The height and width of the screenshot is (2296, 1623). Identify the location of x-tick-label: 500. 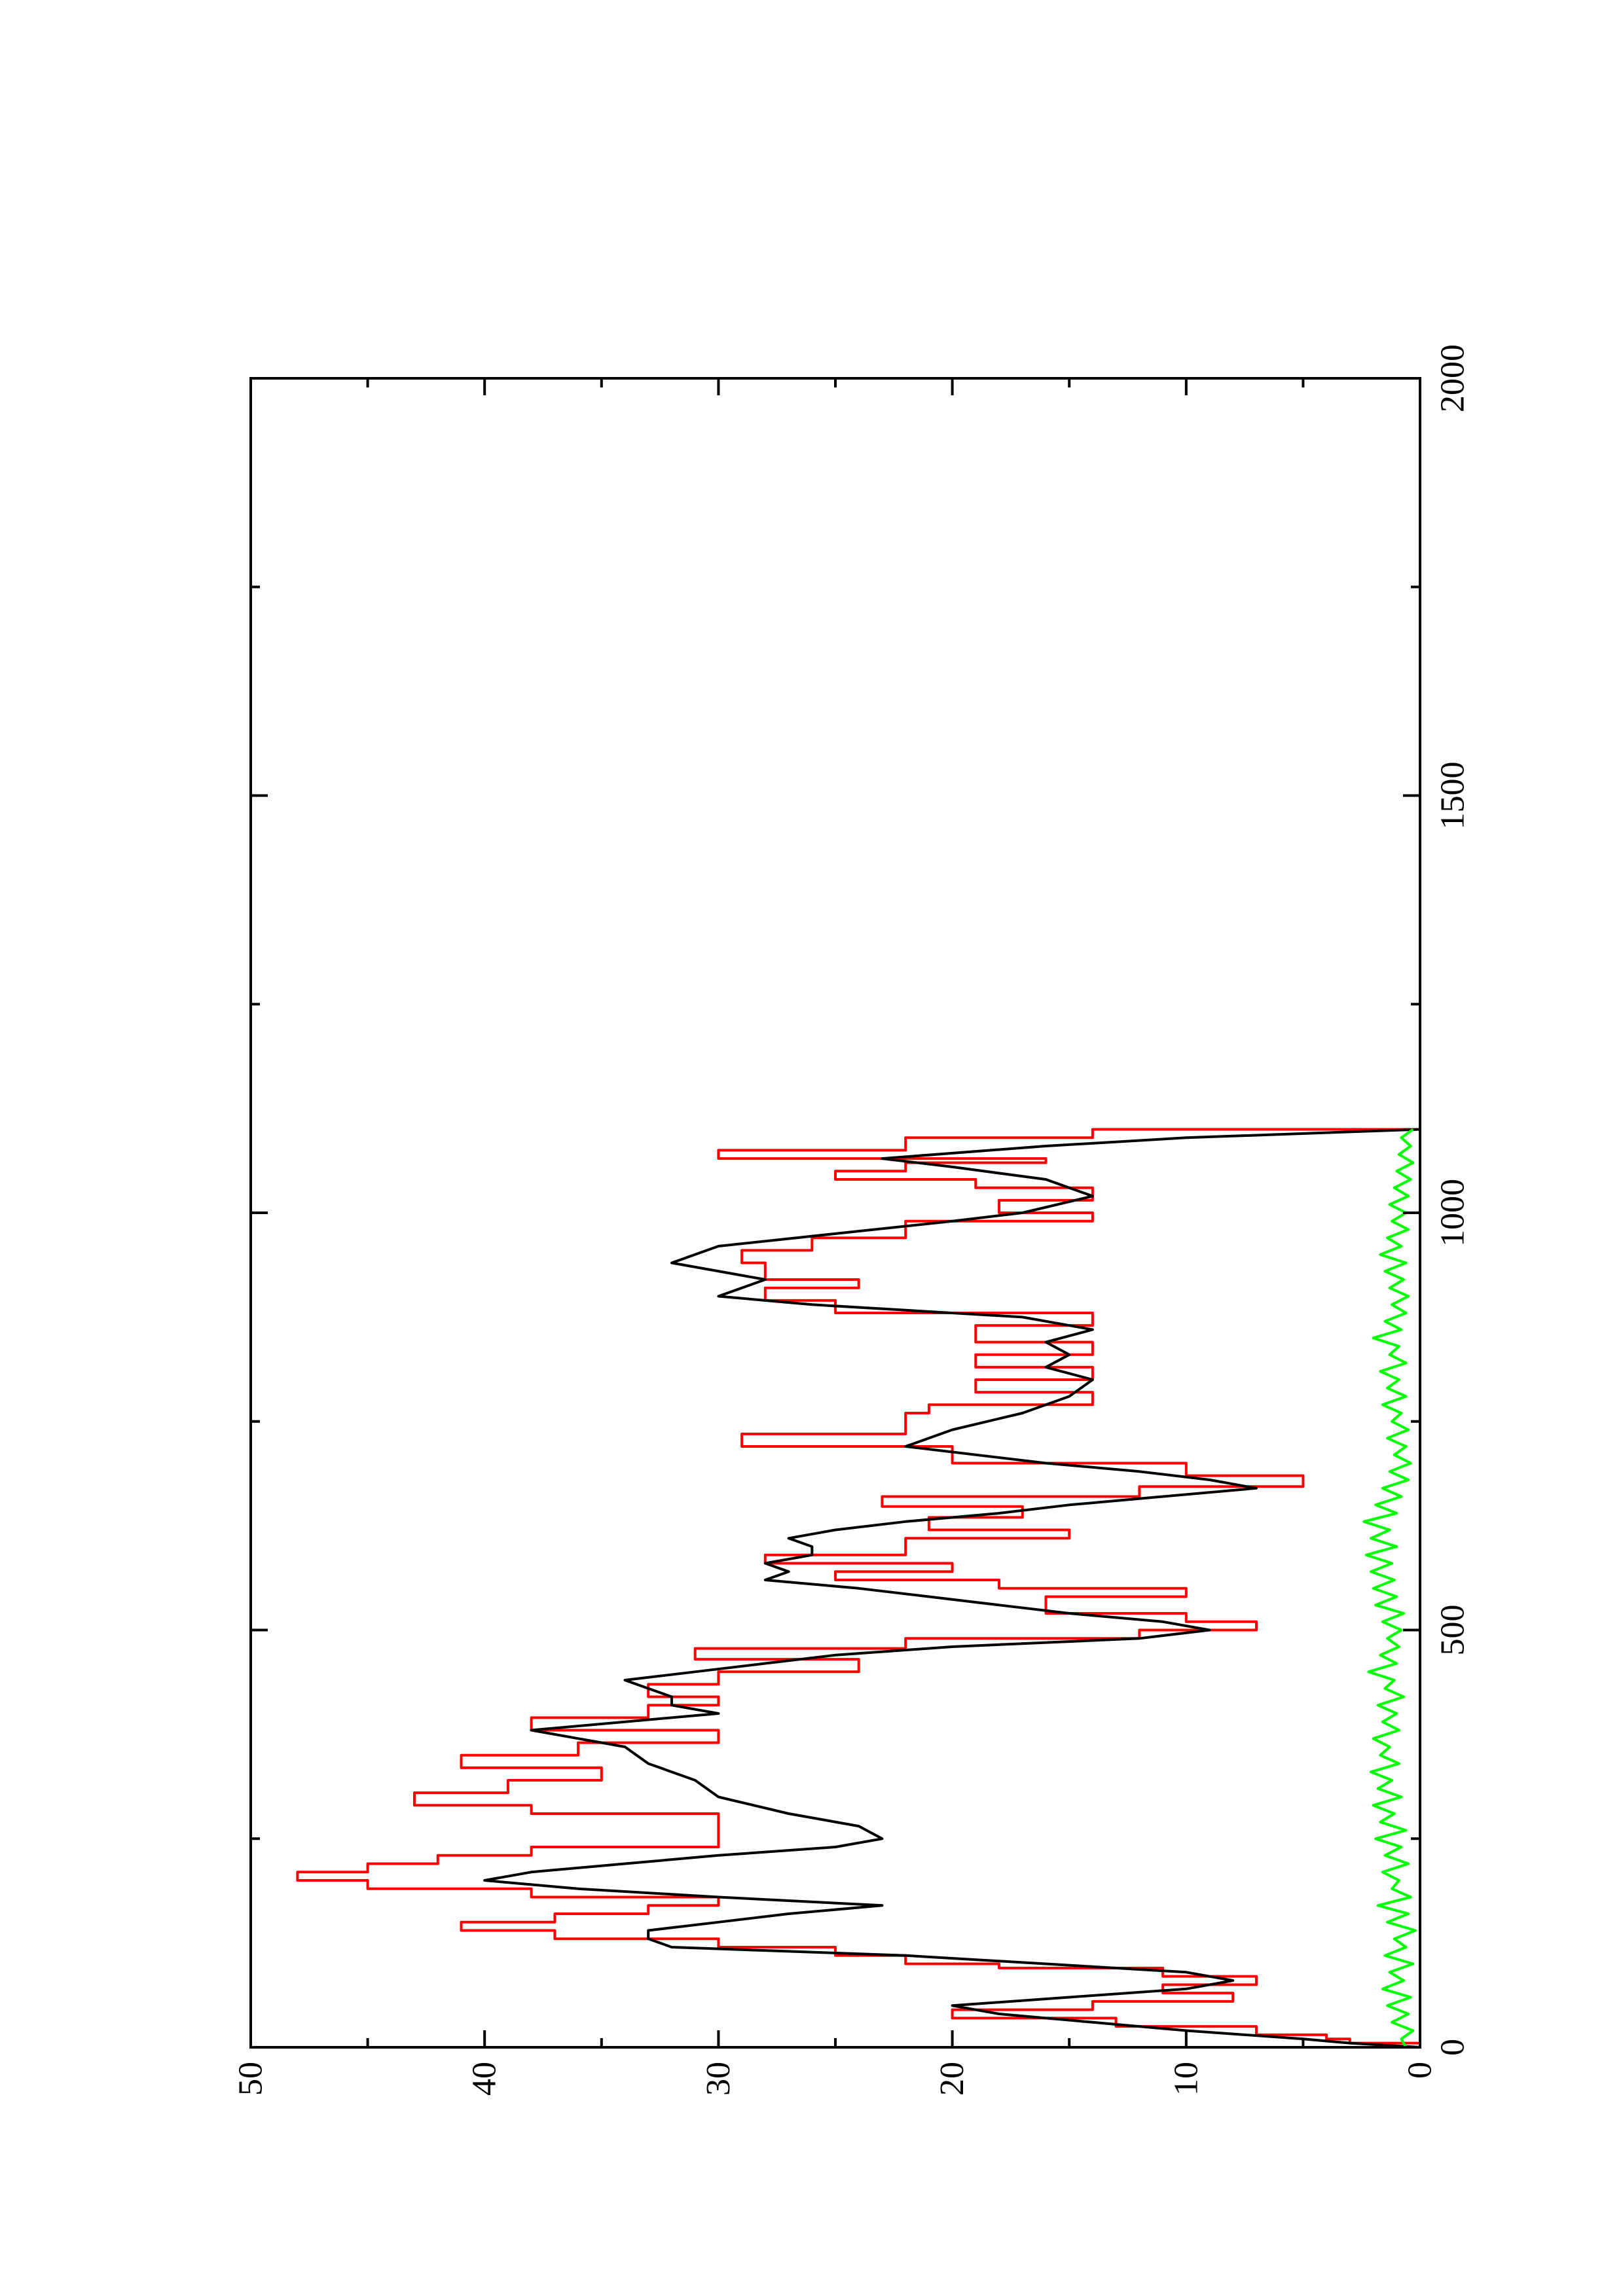
(1453, 1630).